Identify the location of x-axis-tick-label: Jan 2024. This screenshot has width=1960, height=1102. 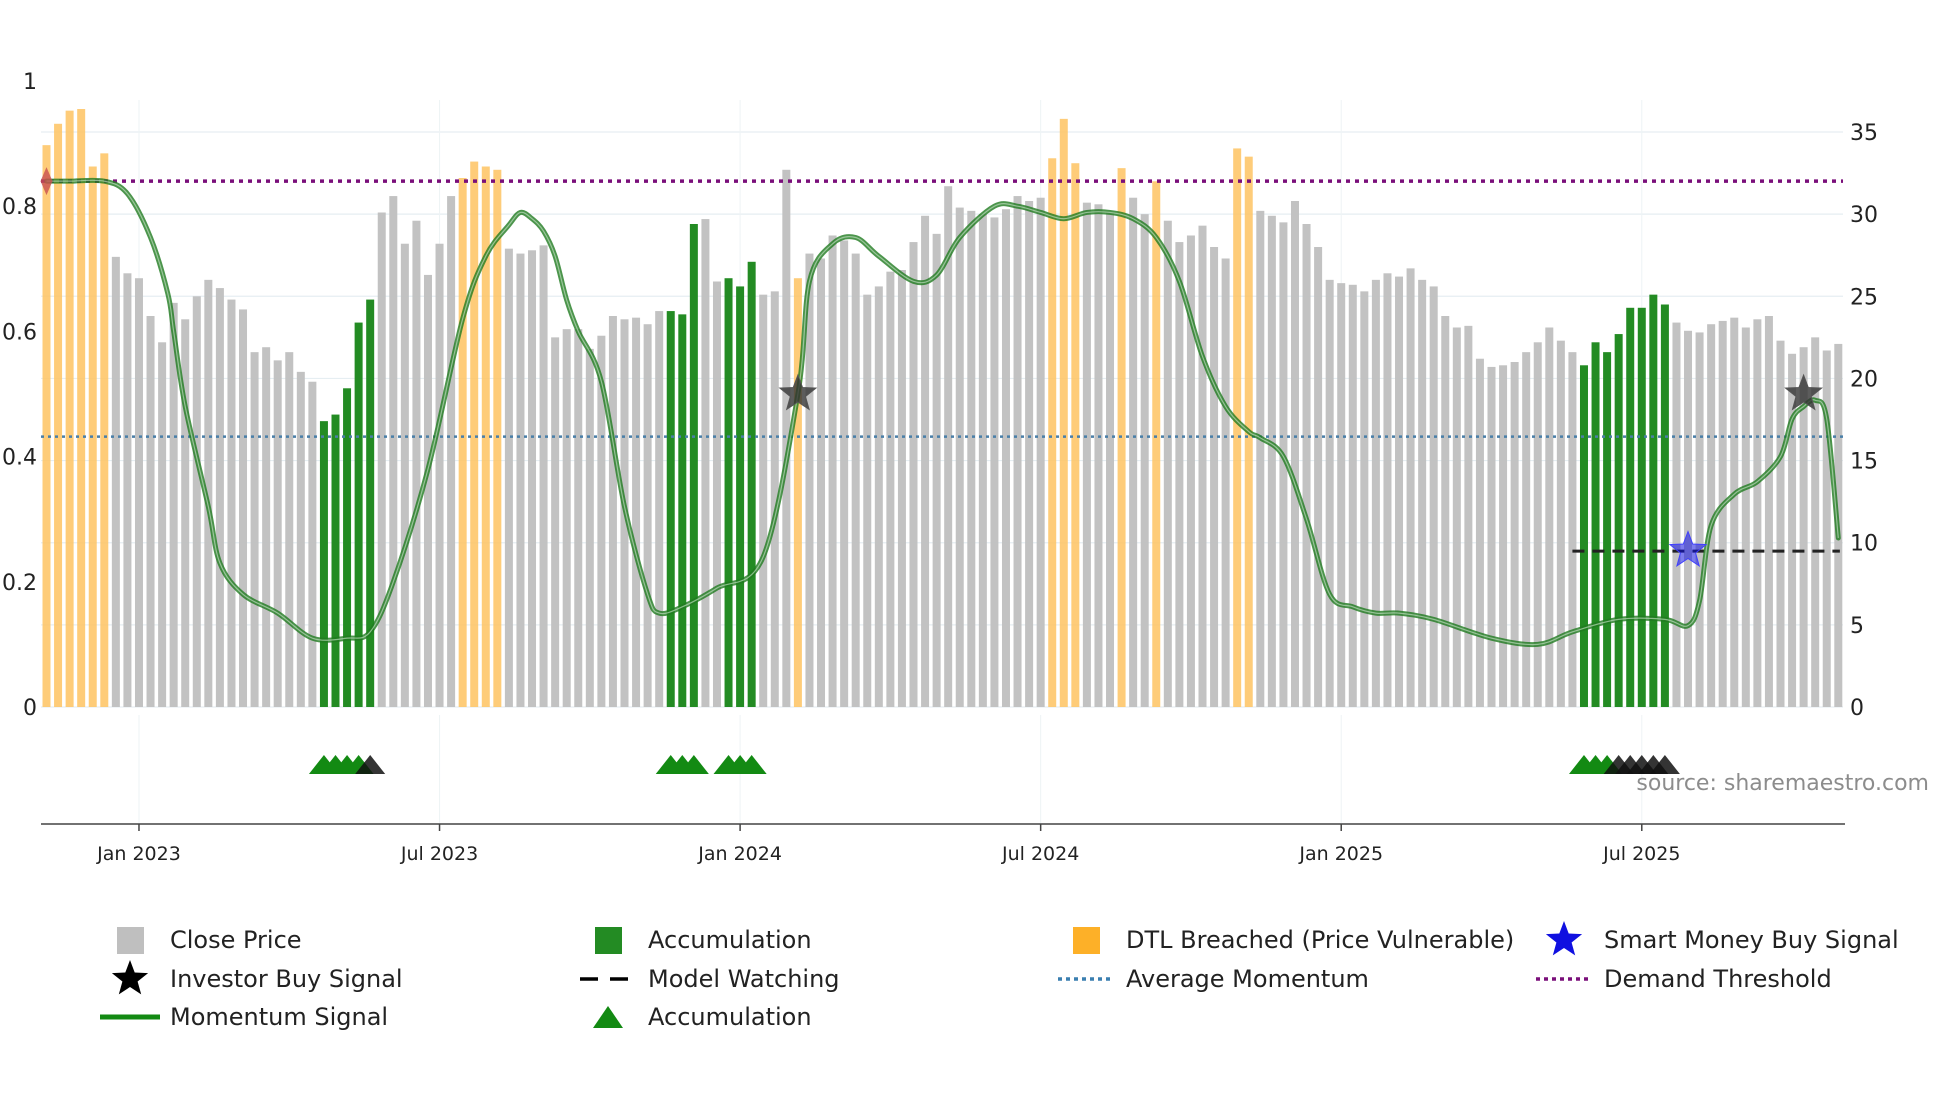
(739, 854).